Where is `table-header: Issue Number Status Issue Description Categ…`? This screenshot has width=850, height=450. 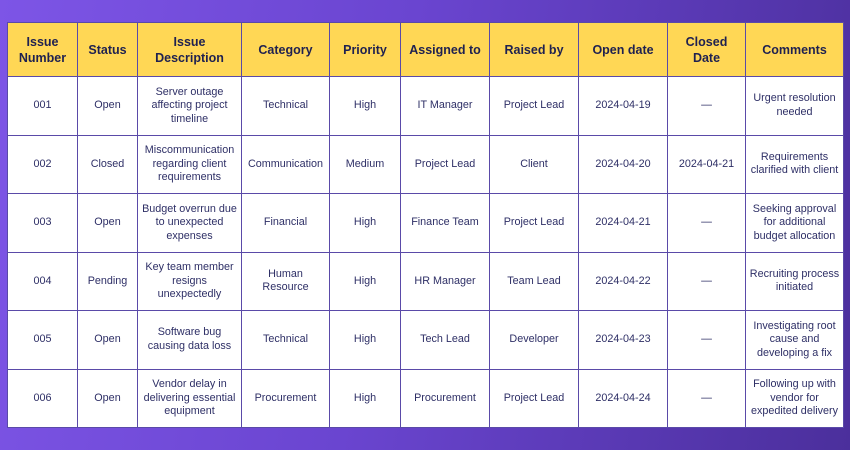
table-header: Issue Number Status Issue Description Categ… is located at coordinates (425, 49).